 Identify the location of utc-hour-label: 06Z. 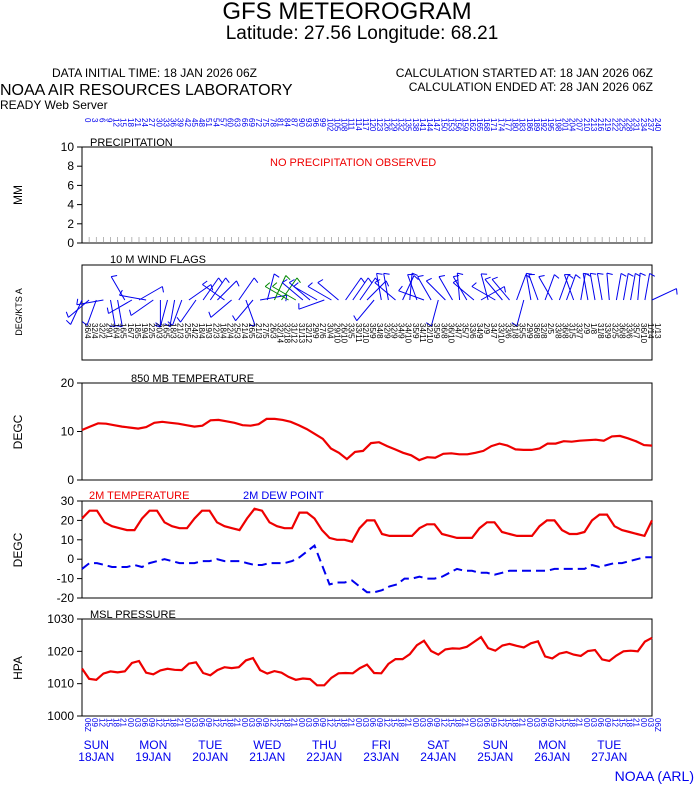
(87, 725).